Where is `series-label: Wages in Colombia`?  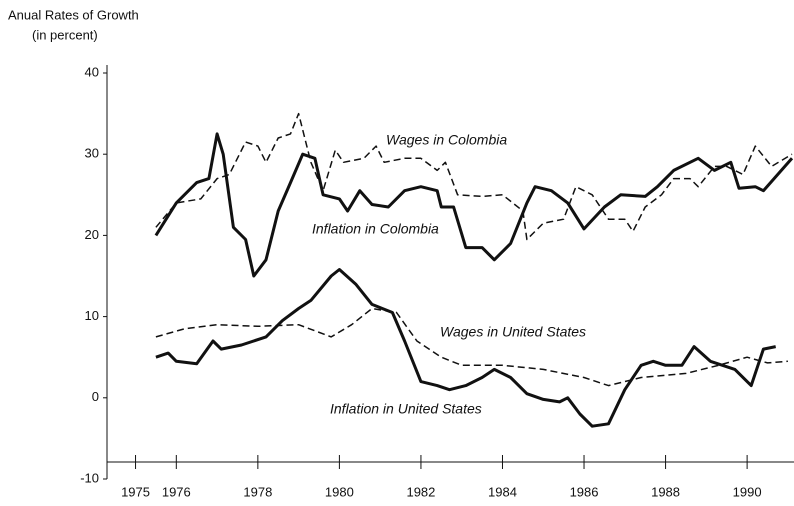 series-label: Wages in Colombia is located at coordinates (446, 140).